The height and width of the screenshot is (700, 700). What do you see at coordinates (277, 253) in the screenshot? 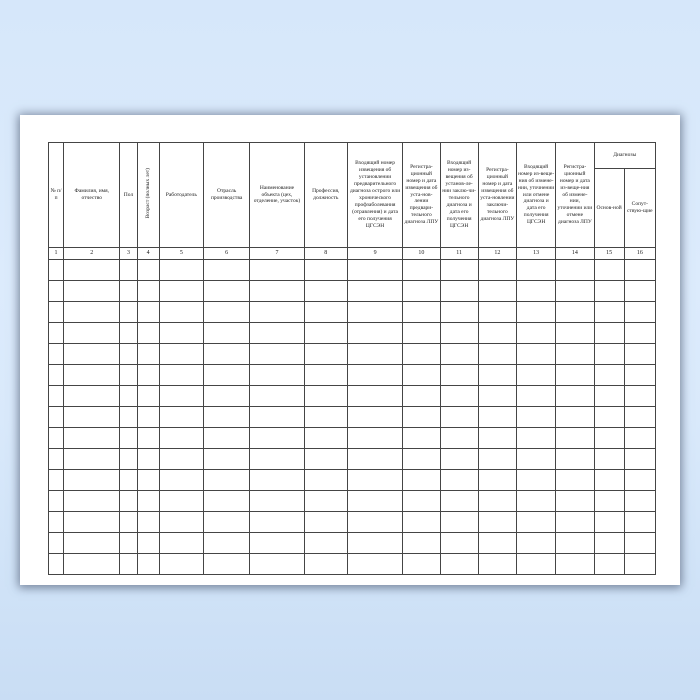
I see `column-number: 7` at bounding box center [277, 253].